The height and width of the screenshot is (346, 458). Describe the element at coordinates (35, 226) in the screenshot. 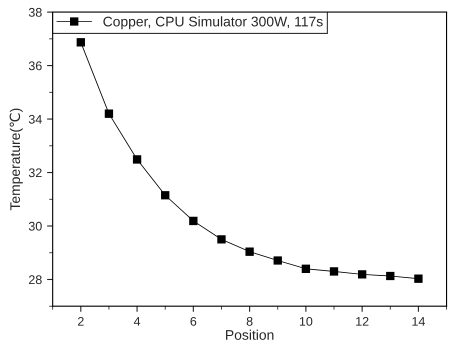

I see `y-tick-label: 30` at that location.